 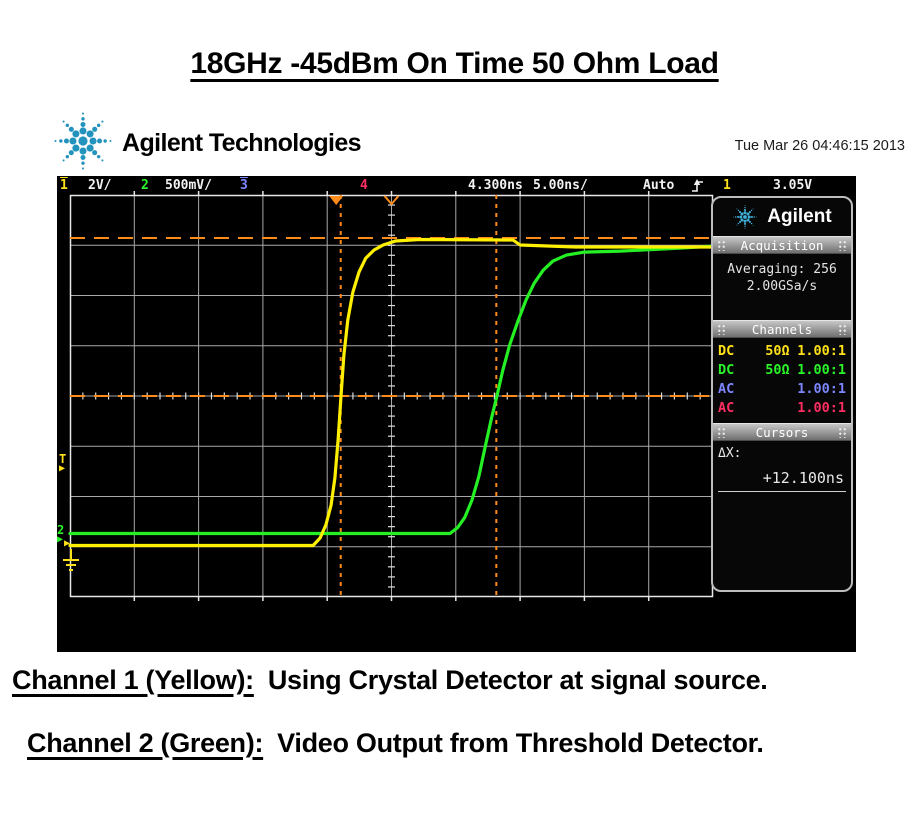 What do you see at coordinates (188, 185) in the screenshot?
I see `ch2-scale: 500mV/` at bounding box center [188, 185].